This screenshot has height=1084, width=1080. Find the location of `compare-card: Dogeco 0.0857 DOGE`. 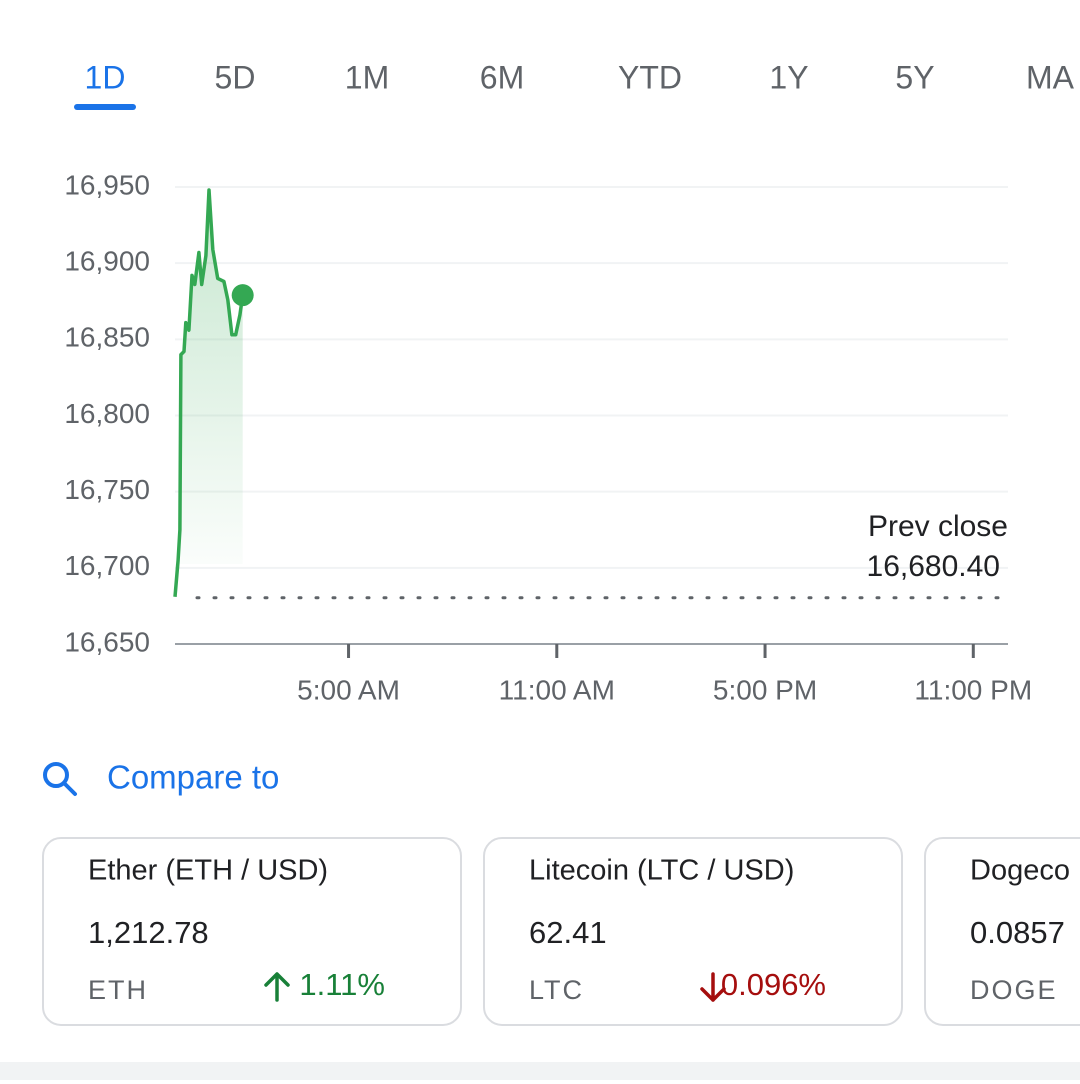

compare-card: Dogeco 0.0857 DOGE is located at coordinates (1002, 931).